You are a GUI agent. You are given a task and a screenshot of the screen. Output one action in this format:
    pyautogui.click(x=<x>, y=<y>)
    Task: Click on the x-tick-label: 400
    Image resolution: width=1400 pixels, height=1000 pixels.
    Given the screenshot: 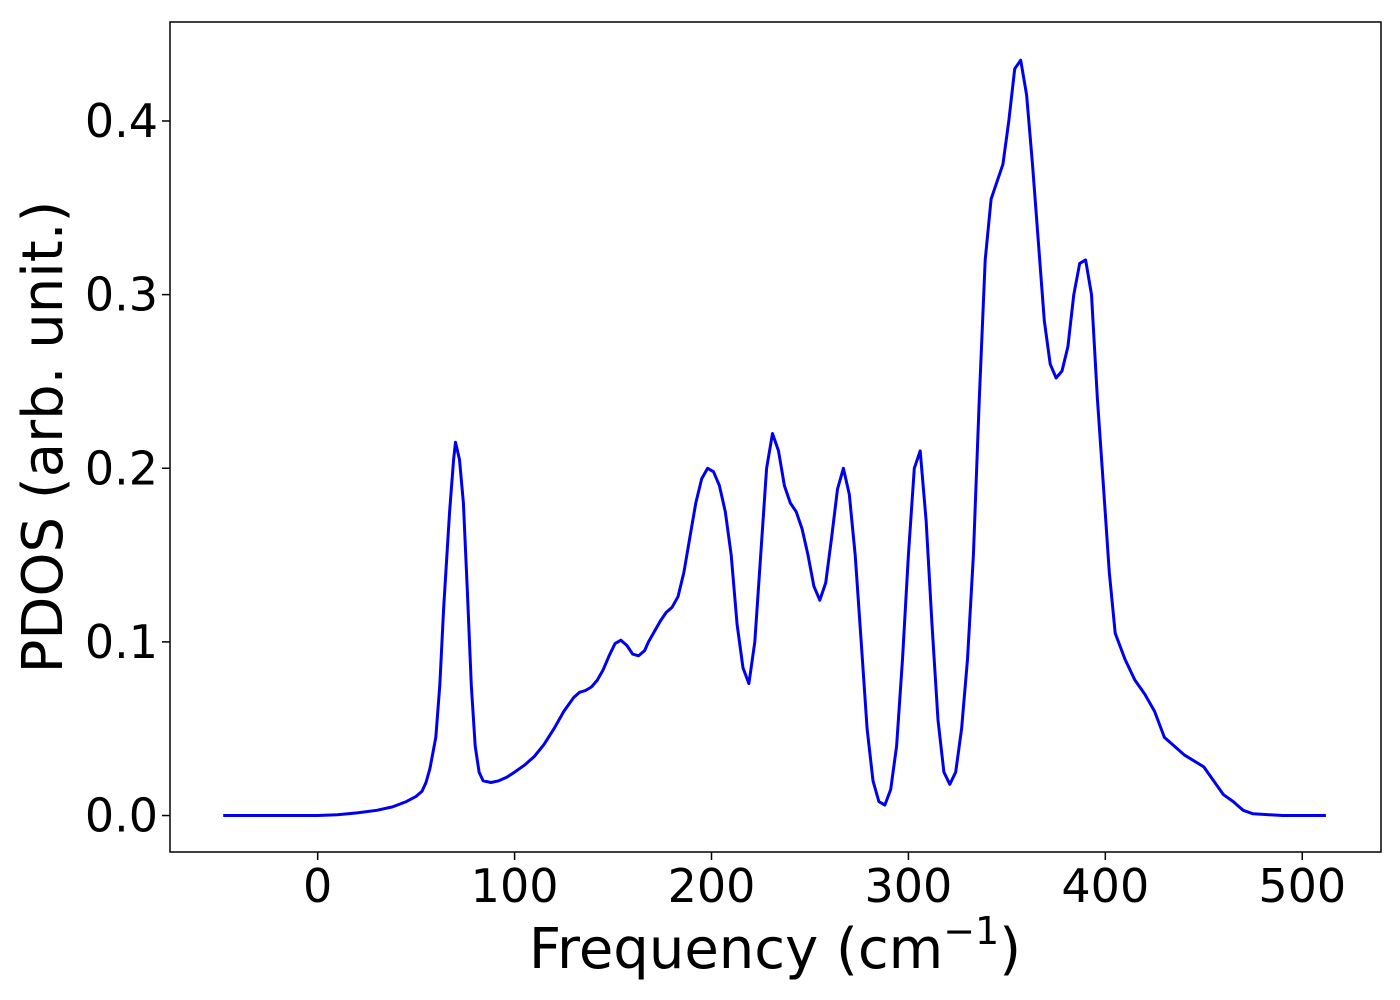 What is the action you would take?
    pyautogui.click(x=1105, y=886)
    